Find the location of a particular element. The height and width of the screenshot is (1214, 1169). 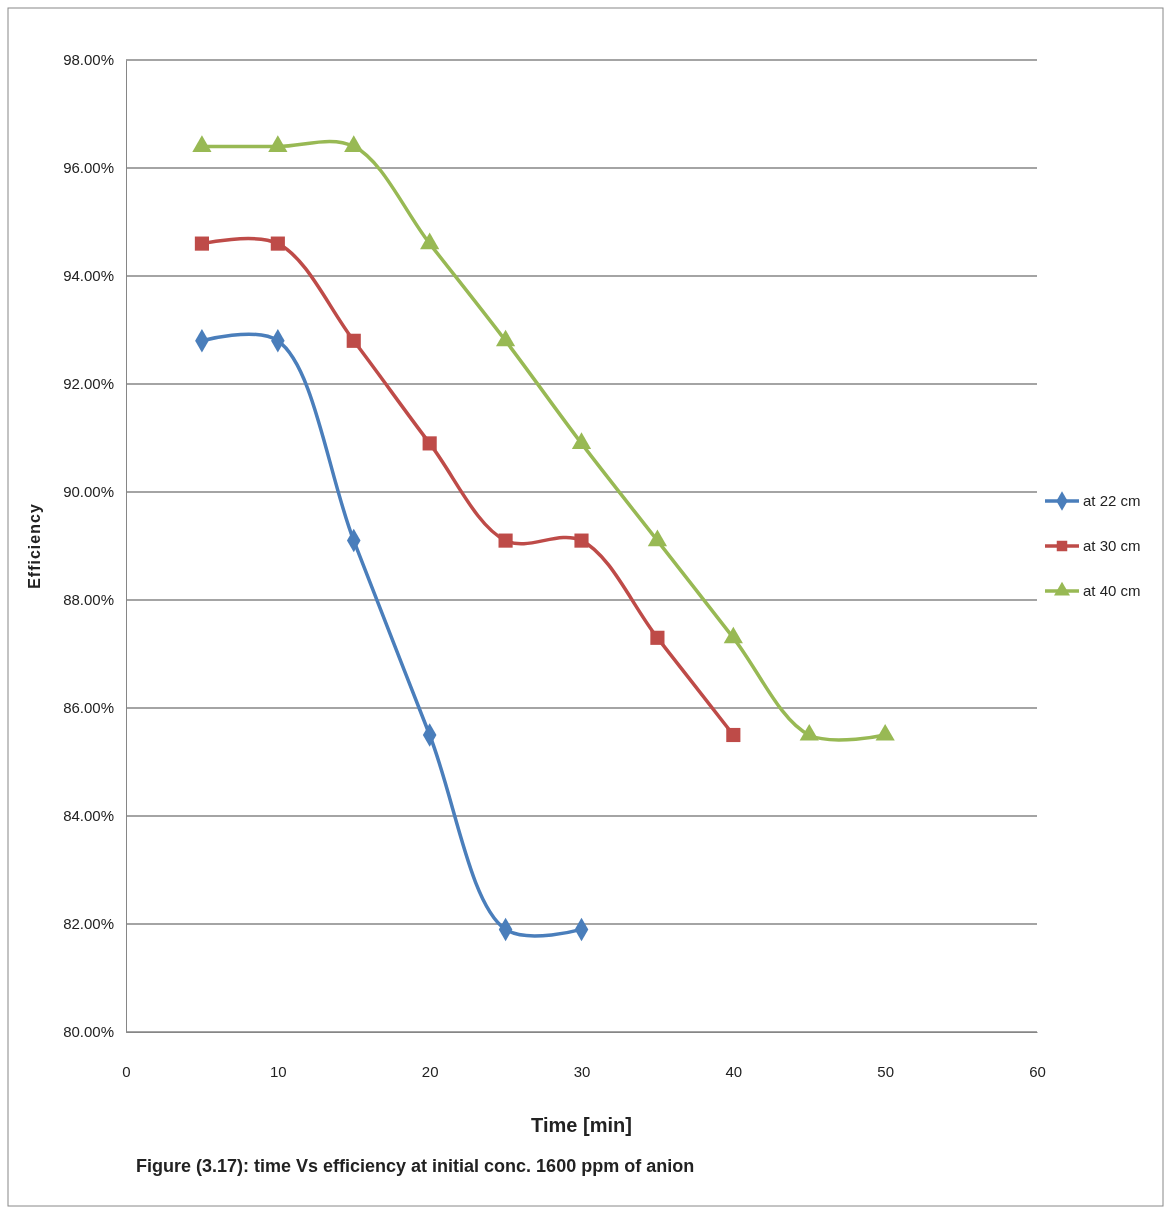

x-axis-title: Time [min] is located at coordinates (581, 1125).